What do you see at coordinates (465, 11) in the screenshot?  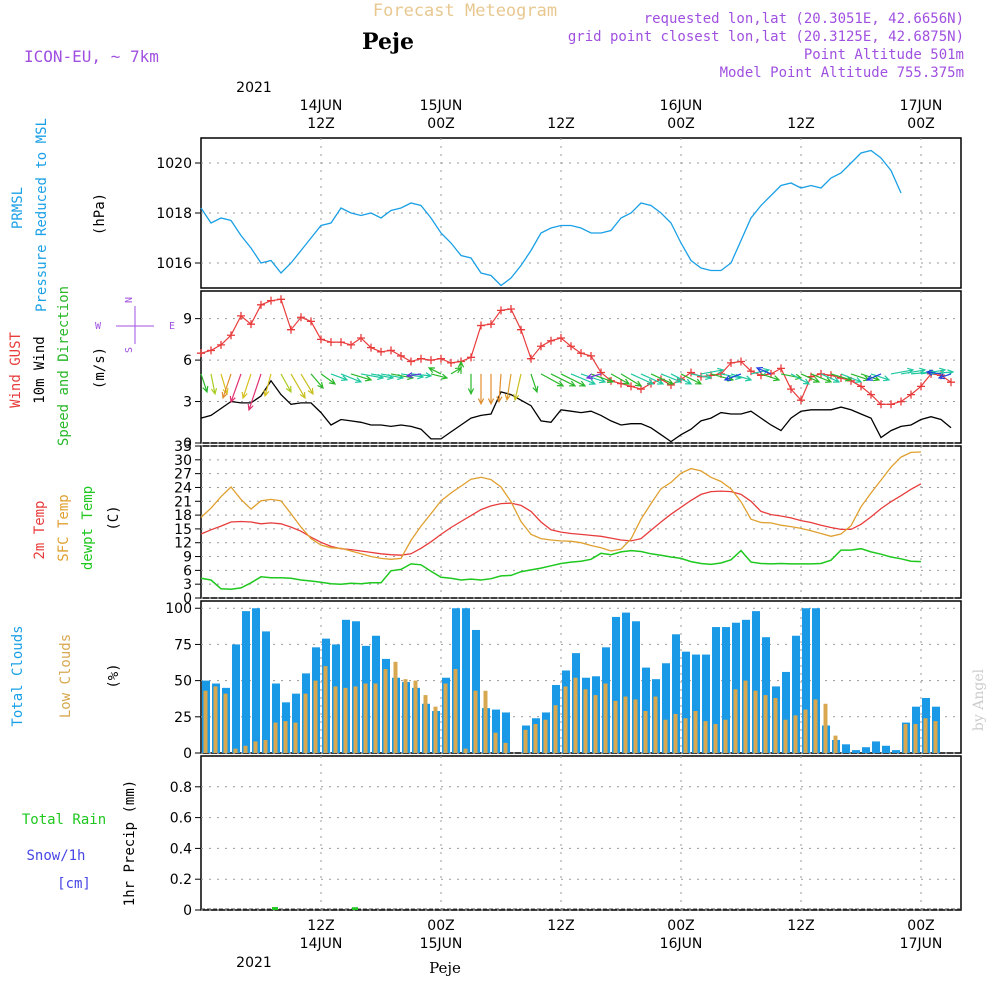 I see `app-title: Forecast Meteogram` at bounding box center [465, 11].